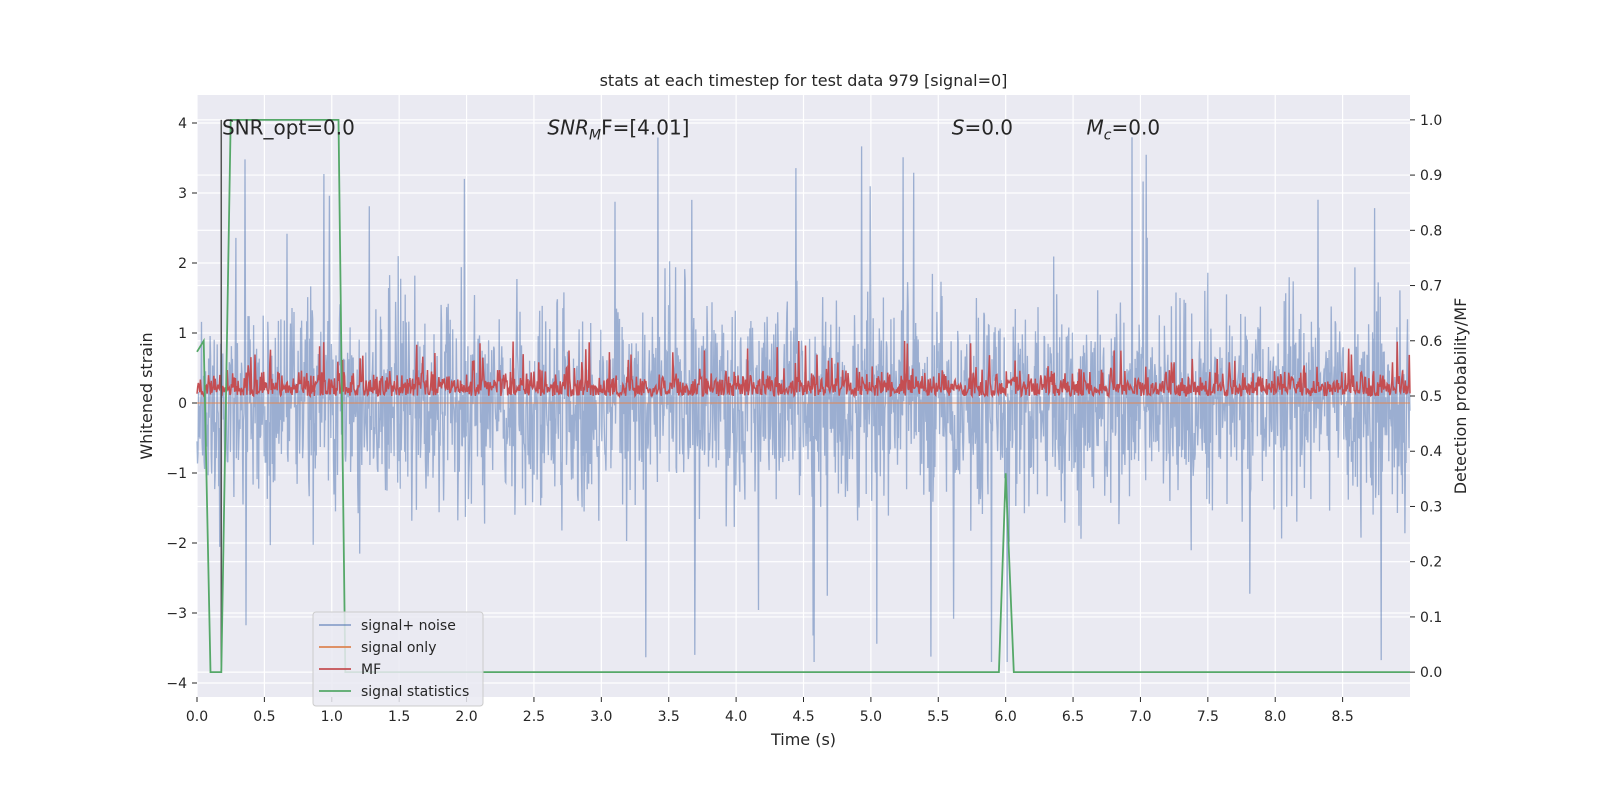 Image resolution: width=1600 pixels, height=800 pixels. I want to click on x-axis-label: Time (s), so click(803, 739).